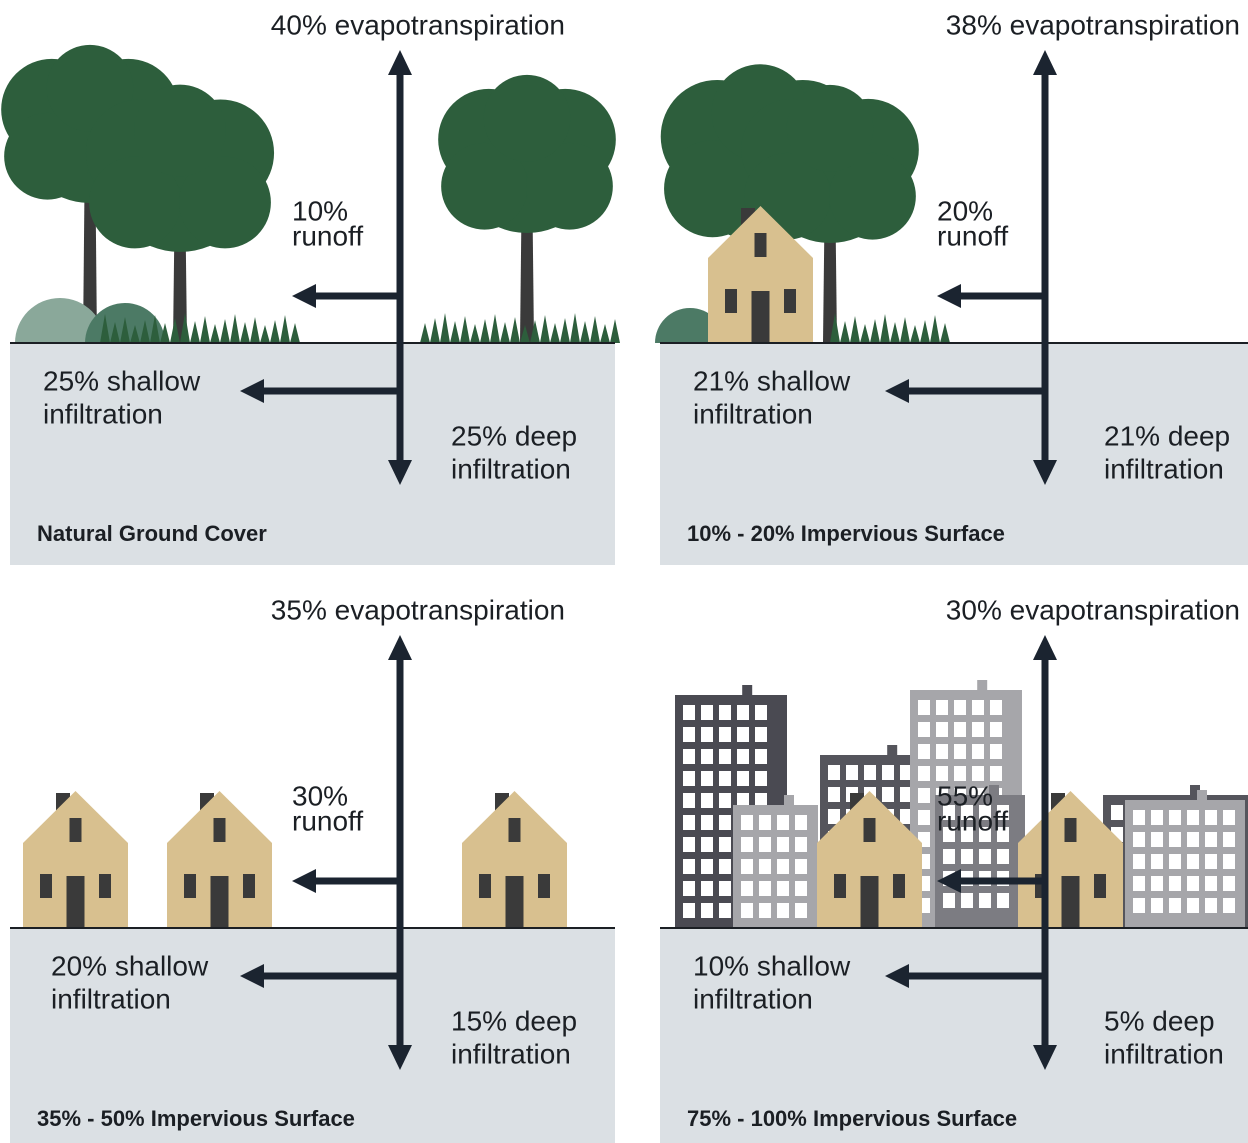 The height and width of the screenshot is (1143, 1248). Describe the element at coordinates (772, 965) in the screenshot. I see `shallow-label: 10% shallow` at that location.